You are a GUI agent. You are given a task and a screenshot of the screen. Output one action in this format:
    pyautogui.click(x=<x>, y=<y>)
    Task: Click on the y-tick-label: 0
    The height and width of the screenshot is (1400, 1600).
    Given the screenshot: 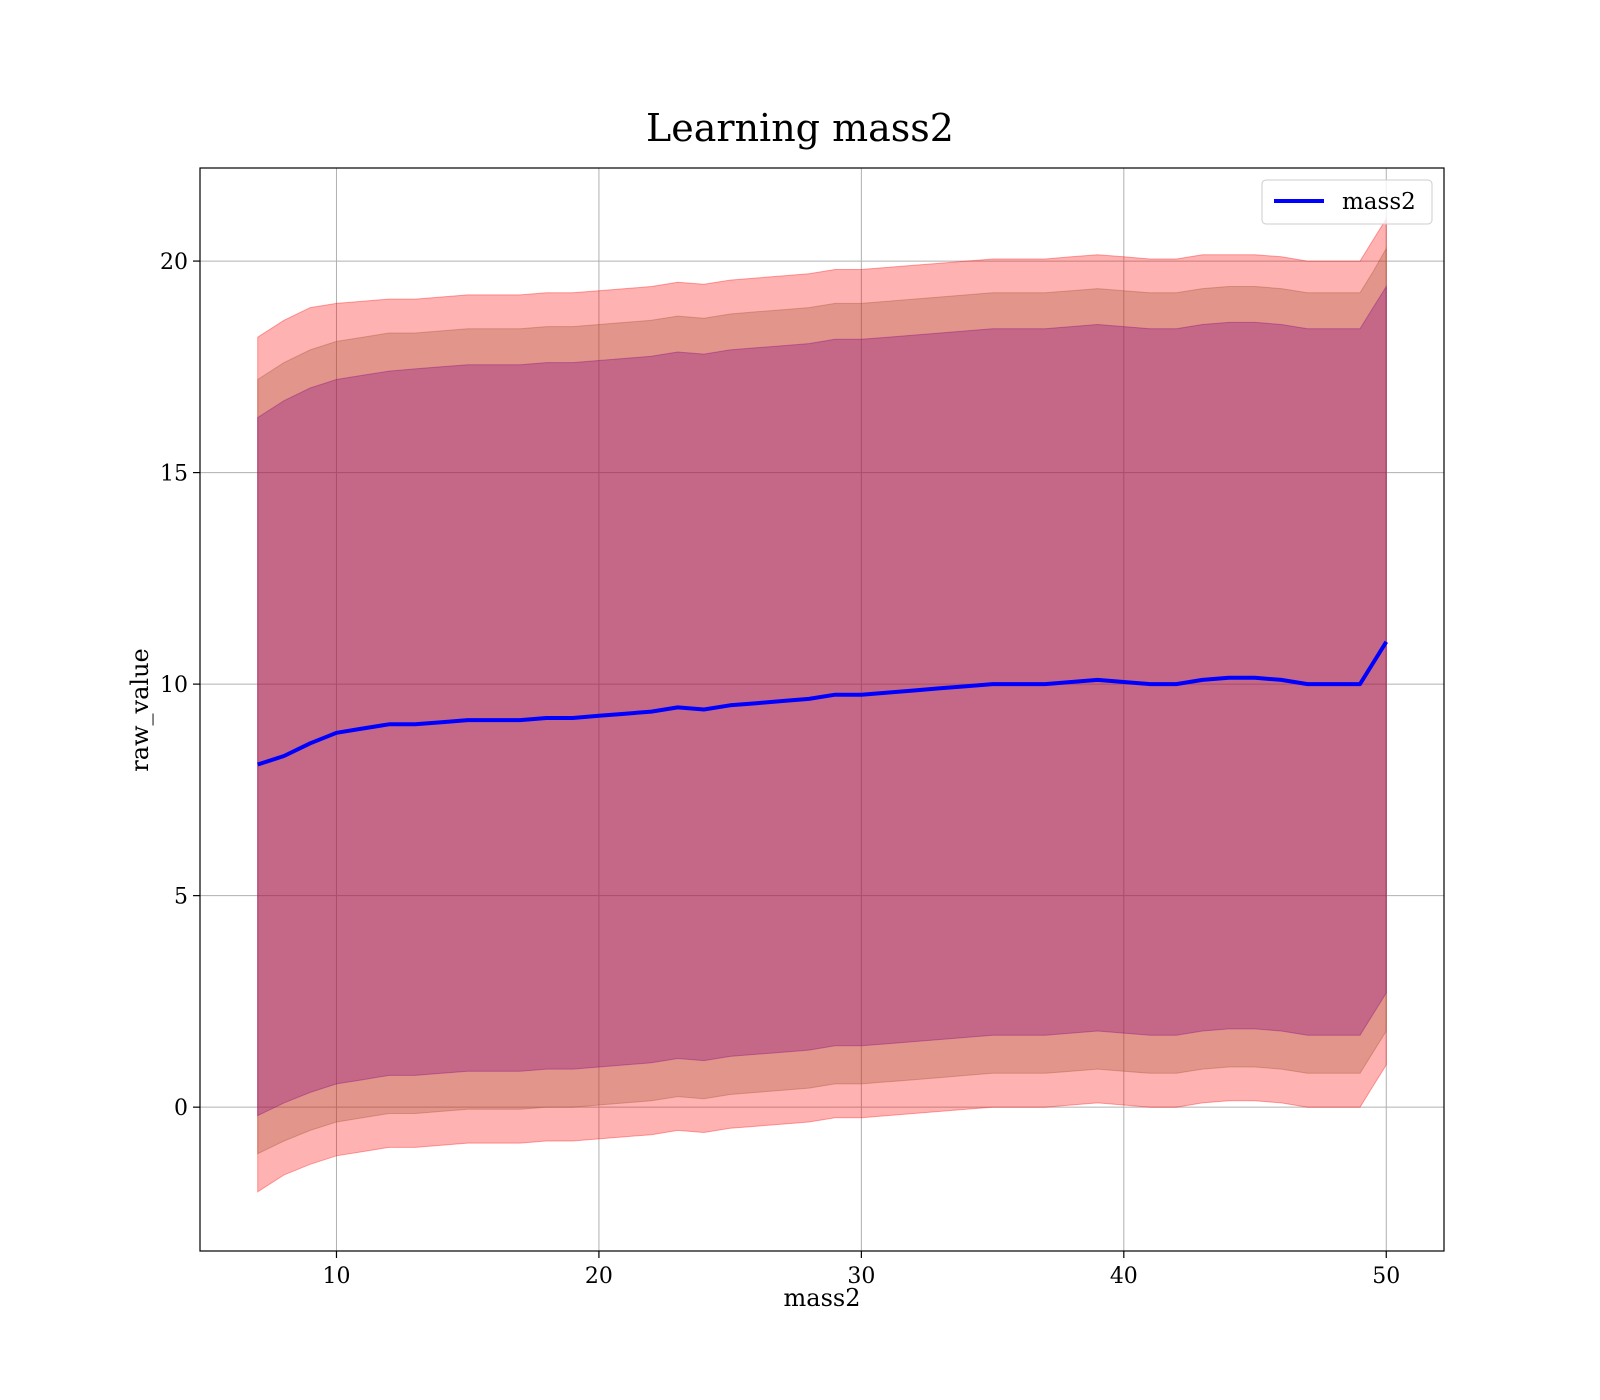 What is the action you would take?
    pyautogui.click(x=181, y=1108)
    